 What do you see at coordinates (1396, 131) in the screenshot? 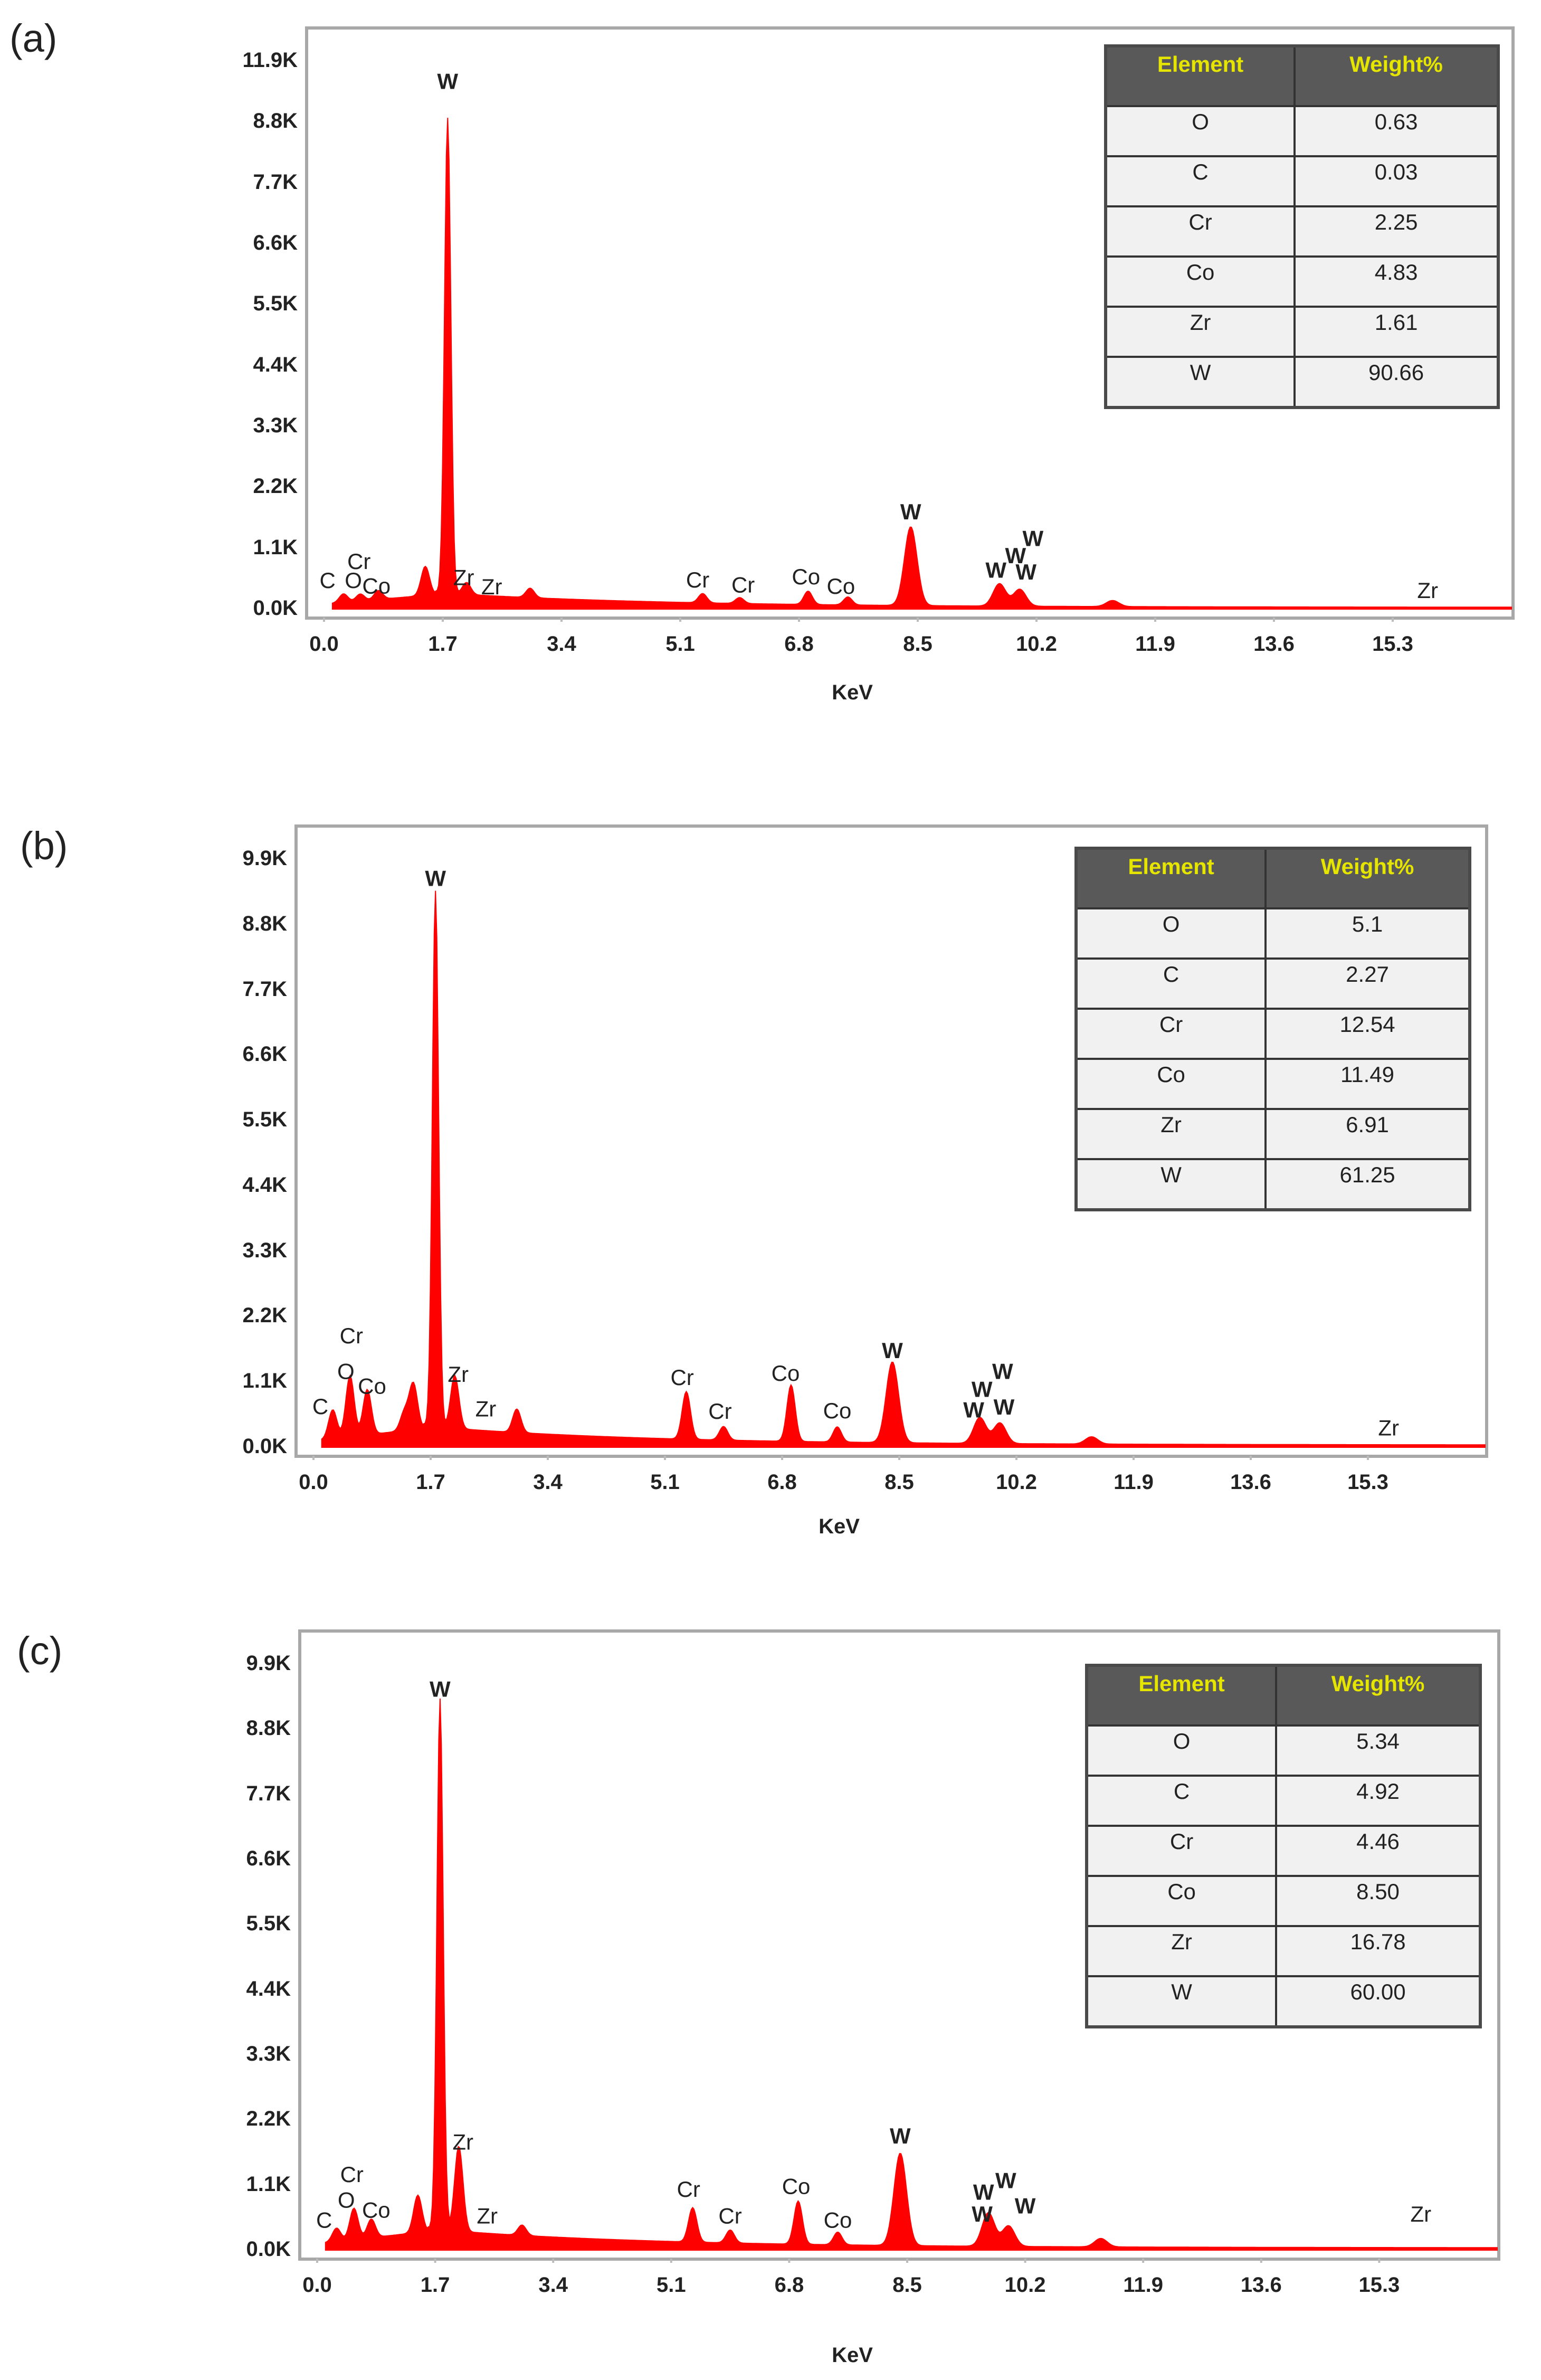
I see `cell-weight: 0.63` at bounding box center [1396, 131].